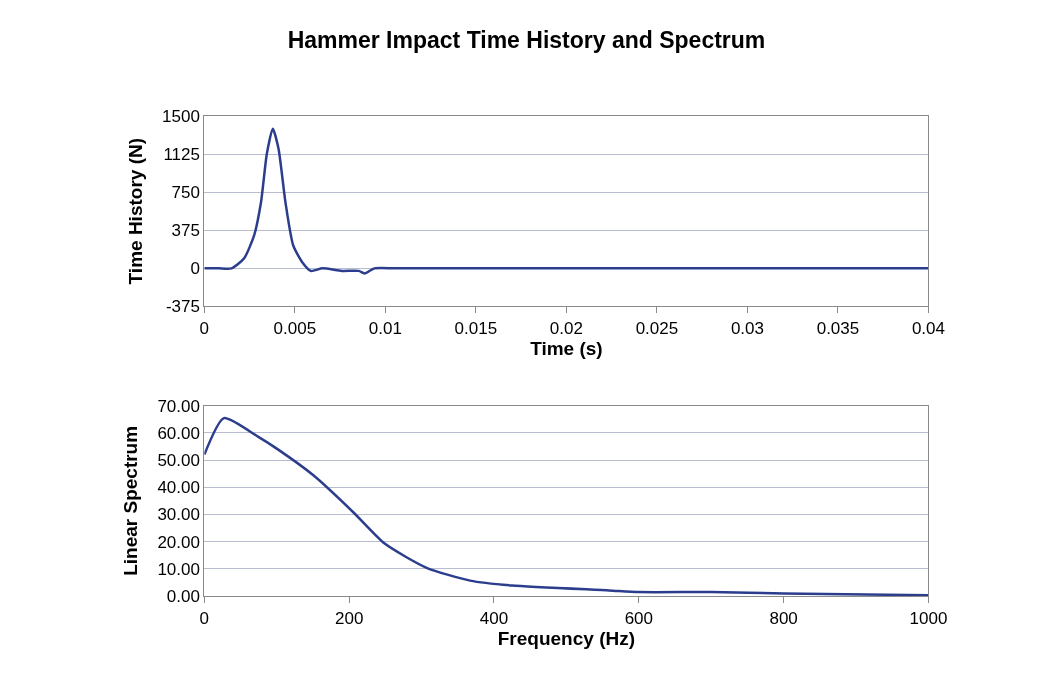 The height and width of the screenshot is (680, 1053). What do you see at coordinates (657, 328) in the screenshot?
I see `x-tick-label: 0.025` at bounding box center [657, 328].